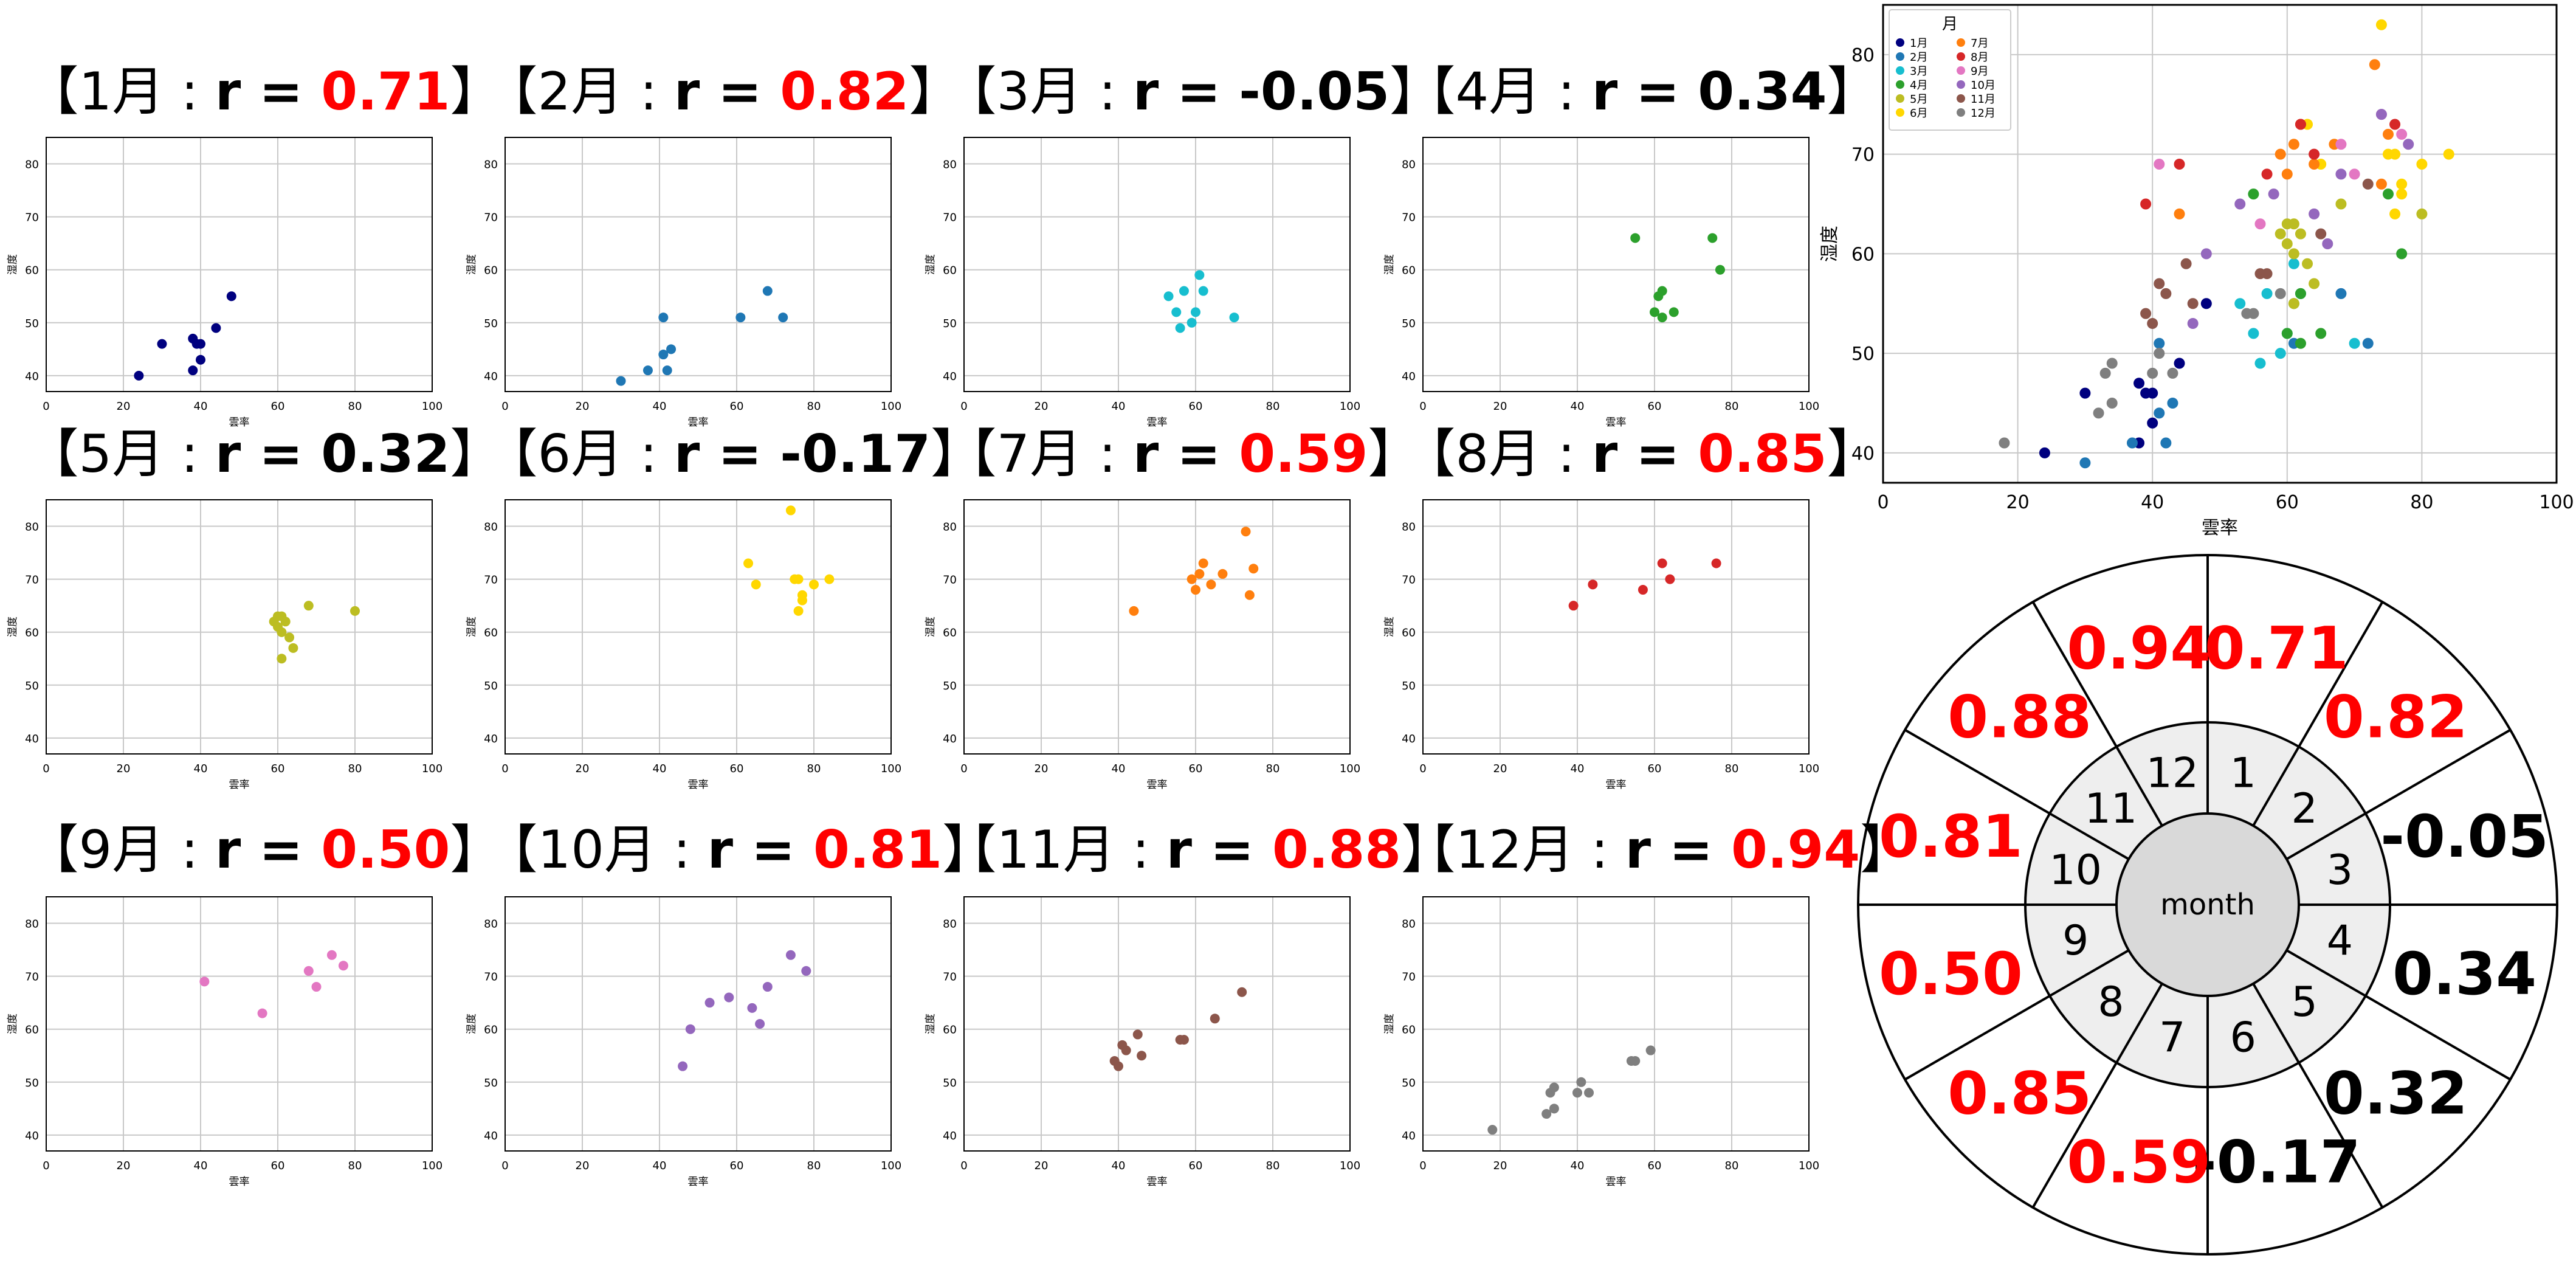 The image size is (2576, 1261). I want to click on legend-entry: 4月, so click(1918, 85).